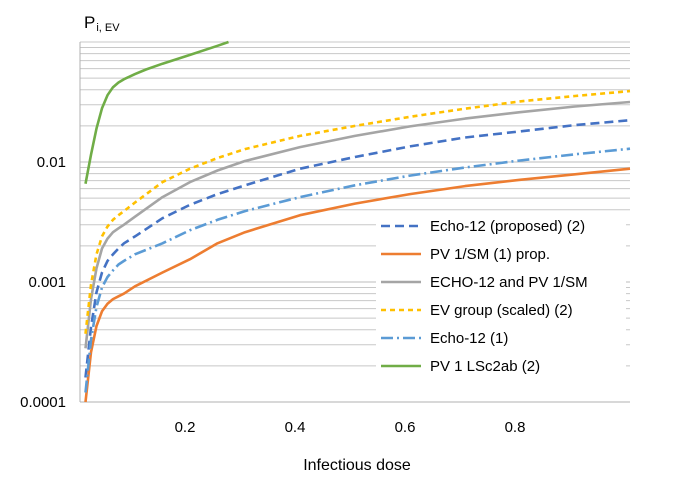  I want to click on legend-label: PV 1/SM (1) prop., so click(490, 254).